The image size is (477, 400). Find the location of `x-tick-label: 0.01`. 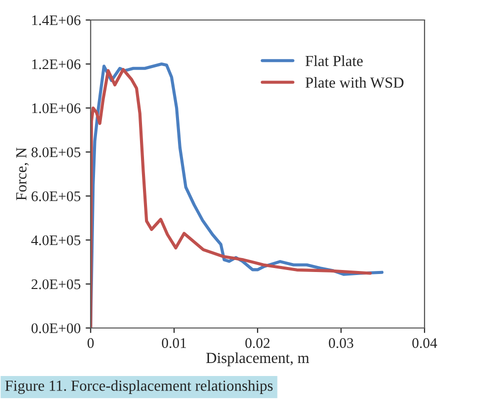

x-tick-label: 0.01 is located at coordinates (174, 343).